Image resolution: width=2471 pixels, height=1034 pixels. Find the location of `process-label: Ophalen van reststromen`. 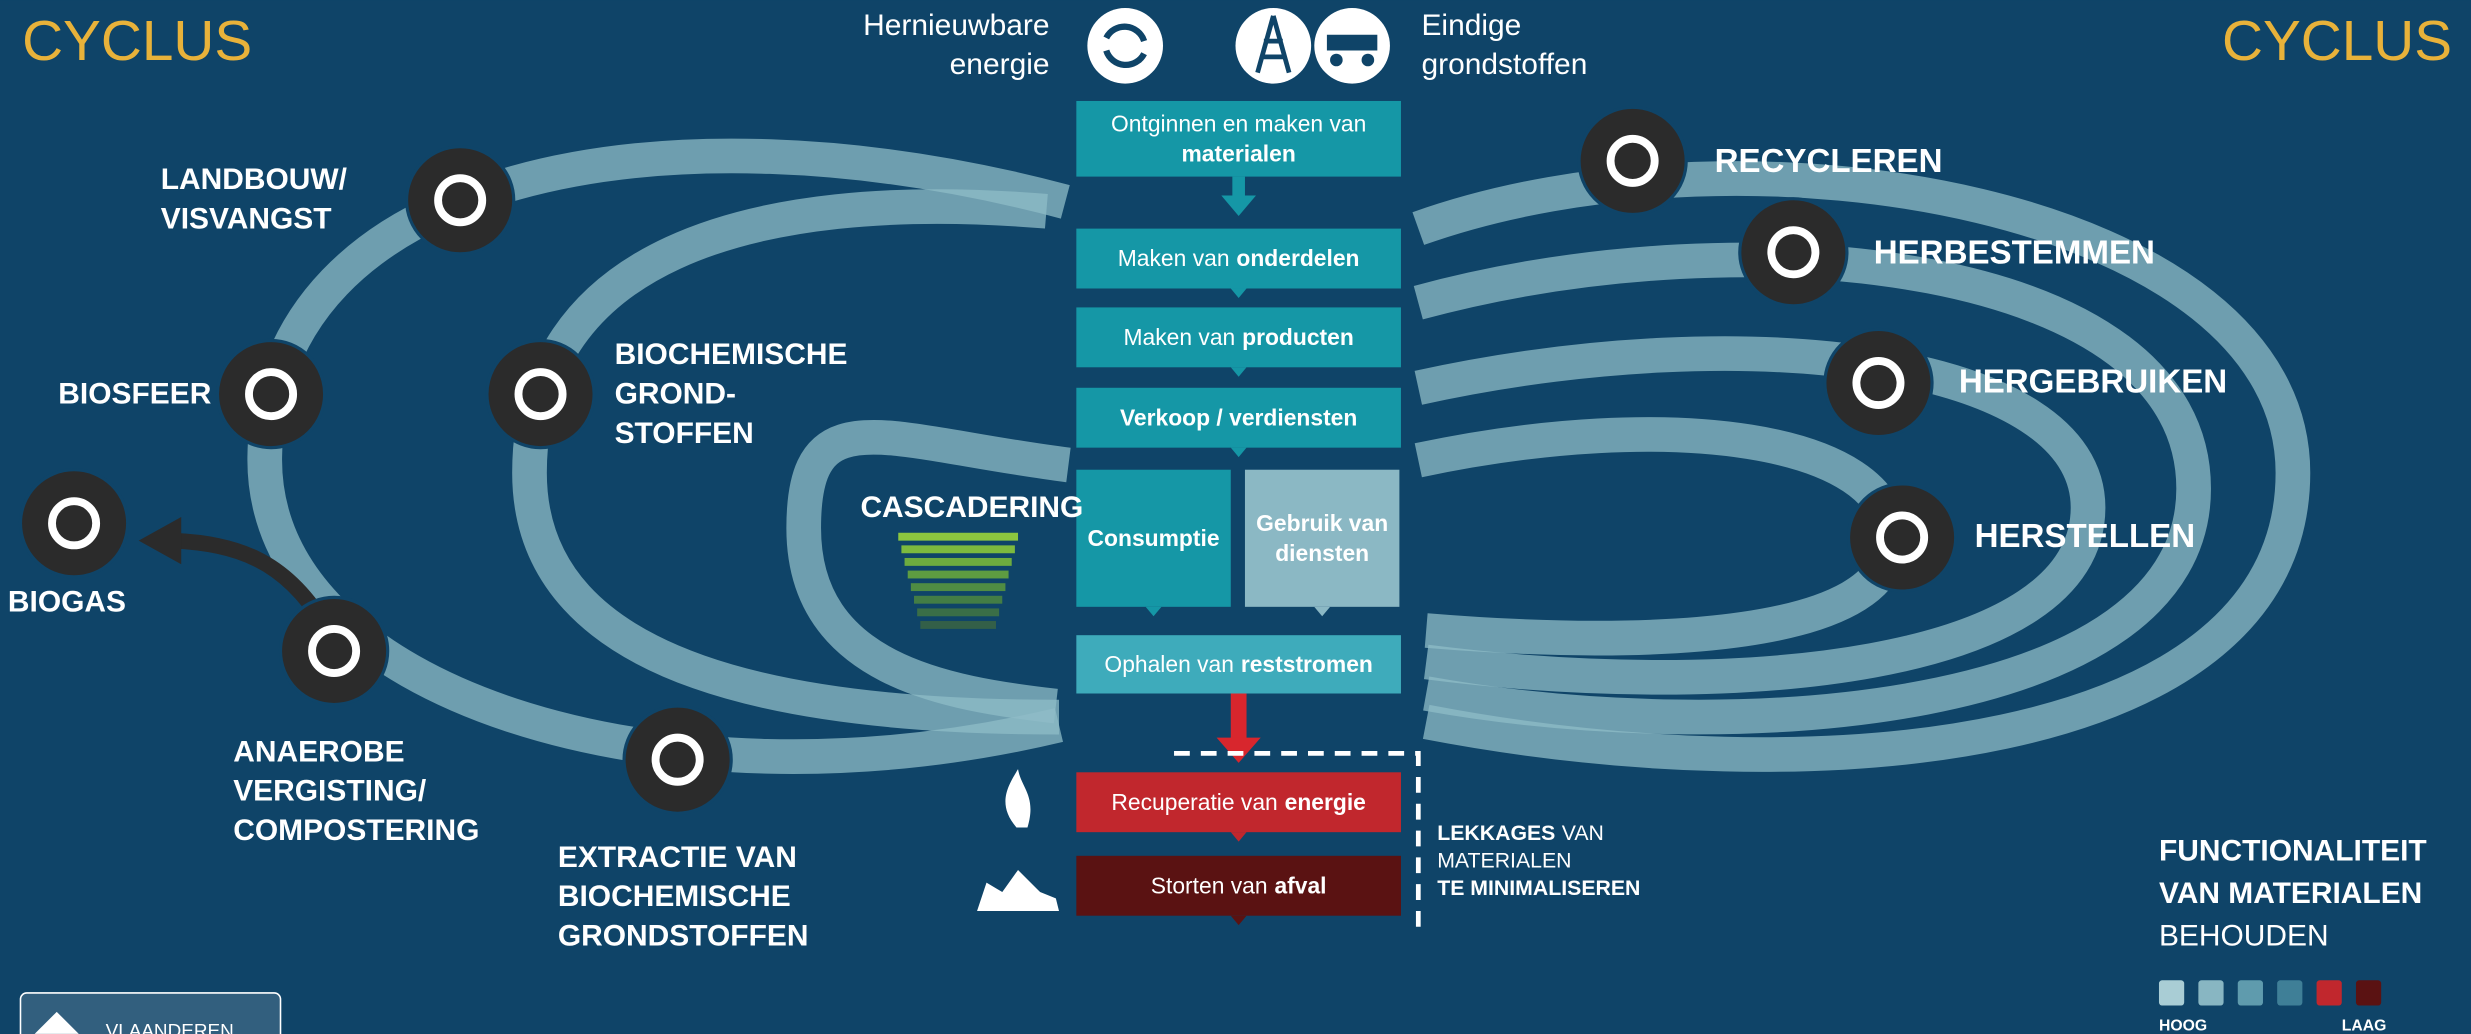

process-label: Ophalen van reststromen is located at coordinates (1238, 664).